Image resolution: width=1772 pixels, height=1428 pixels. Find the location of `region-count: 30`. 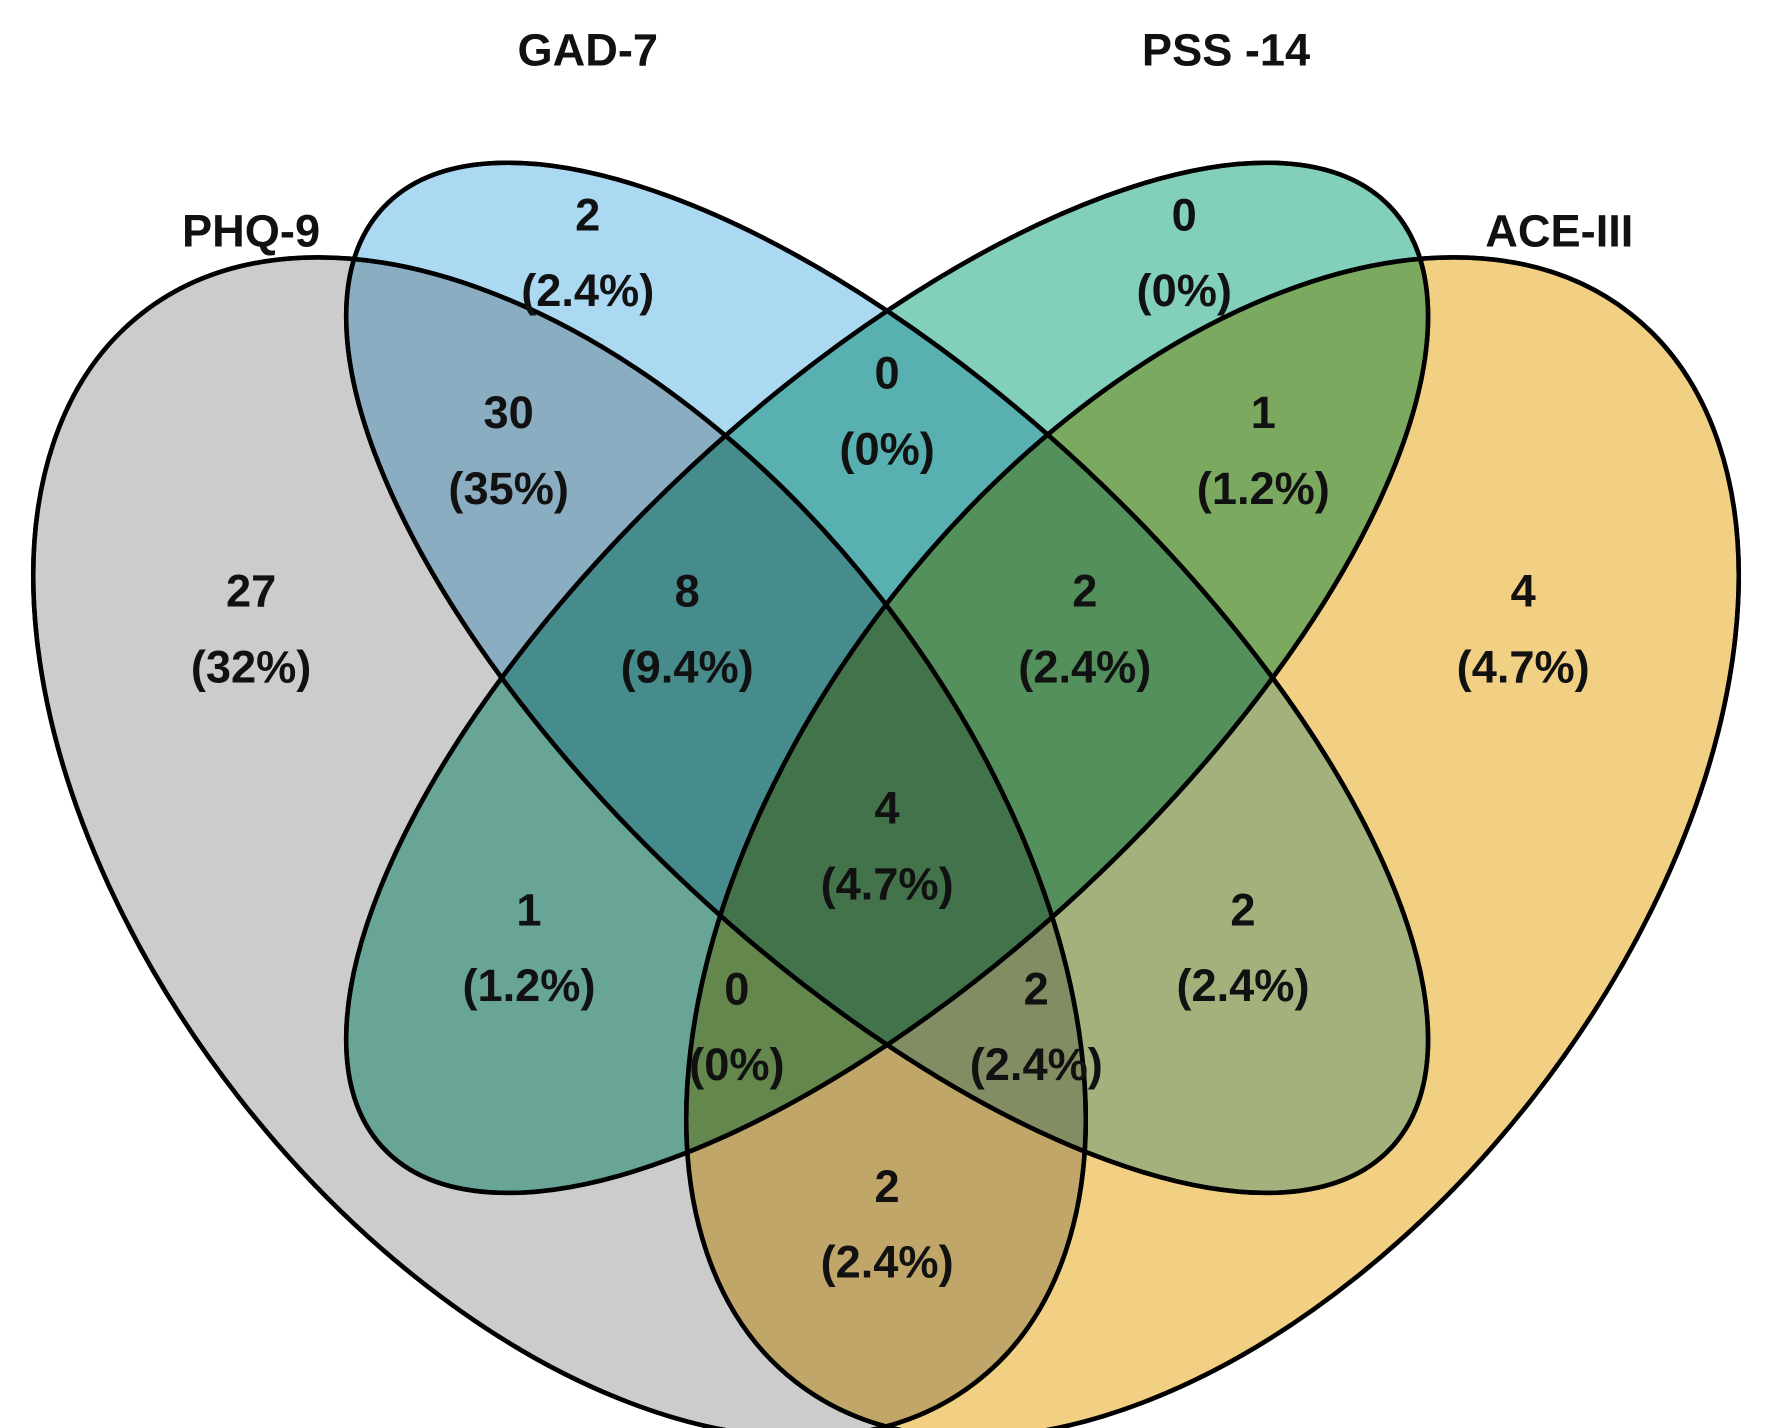

region-count: 30 is located at coordinates (509, 412).